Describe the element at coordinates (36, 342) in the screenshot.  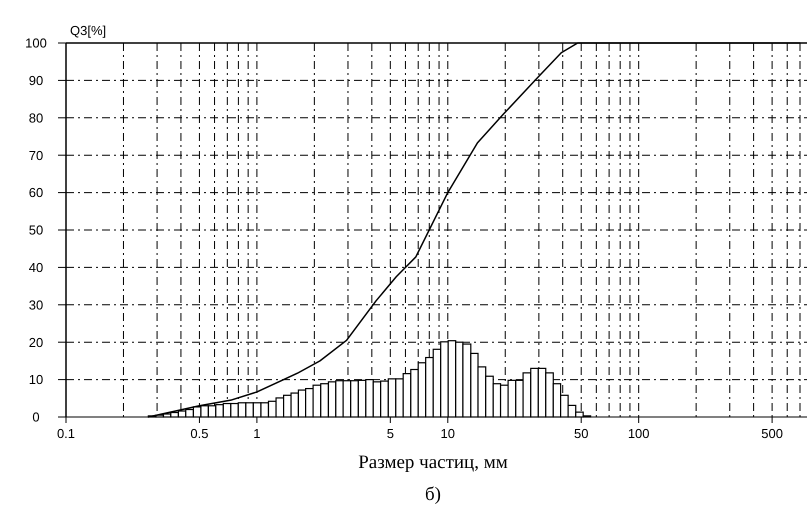
I see `y-tick-label: 20` at that location.